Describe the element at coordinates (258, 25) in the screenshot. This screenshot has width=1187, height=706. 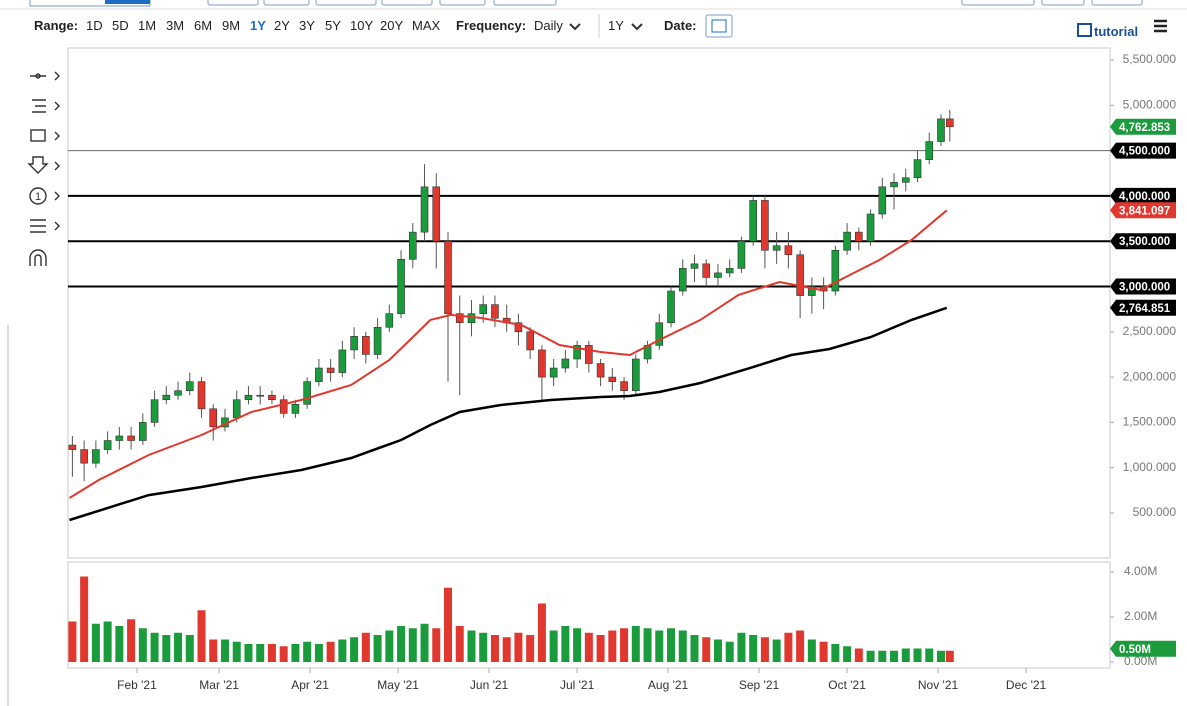
I see `range-button: 1Y` at that location.